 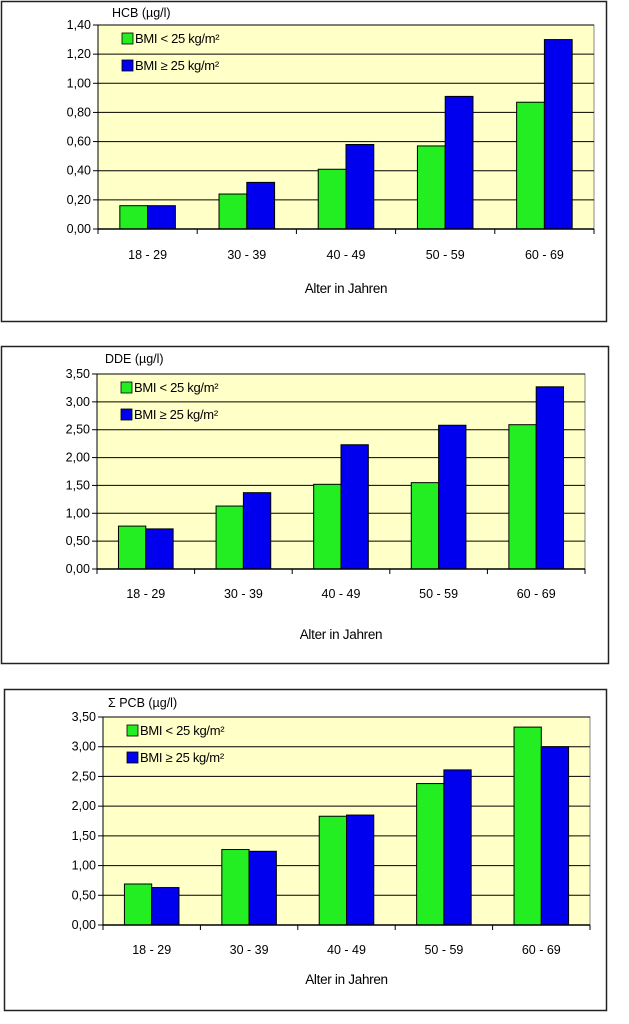 I want to click on y-tick-label: 1,20, so click(x=79, y=54).